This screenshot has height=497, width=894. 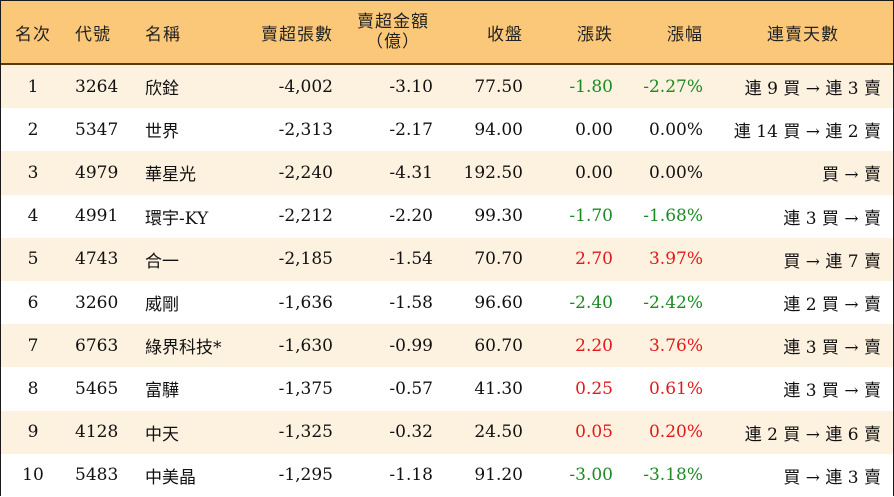 What do you see at coordinates (305, 388) in the screenshot?
I see `cell-net-sell-lots: -1,375` at bounding box center [305, 388].